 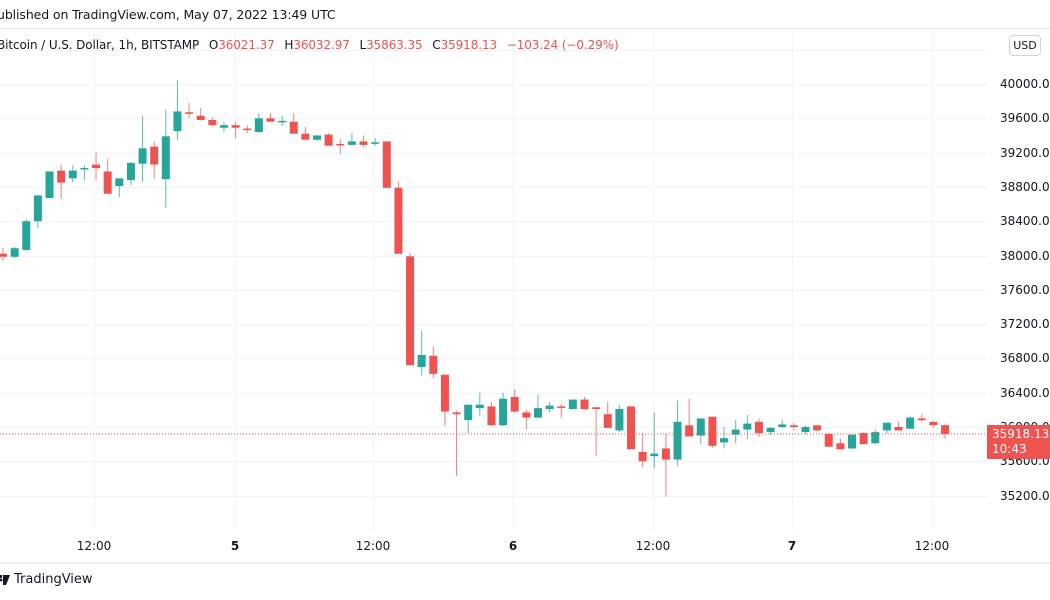 I want to click on high-label: H, so click(x=289, y=45).